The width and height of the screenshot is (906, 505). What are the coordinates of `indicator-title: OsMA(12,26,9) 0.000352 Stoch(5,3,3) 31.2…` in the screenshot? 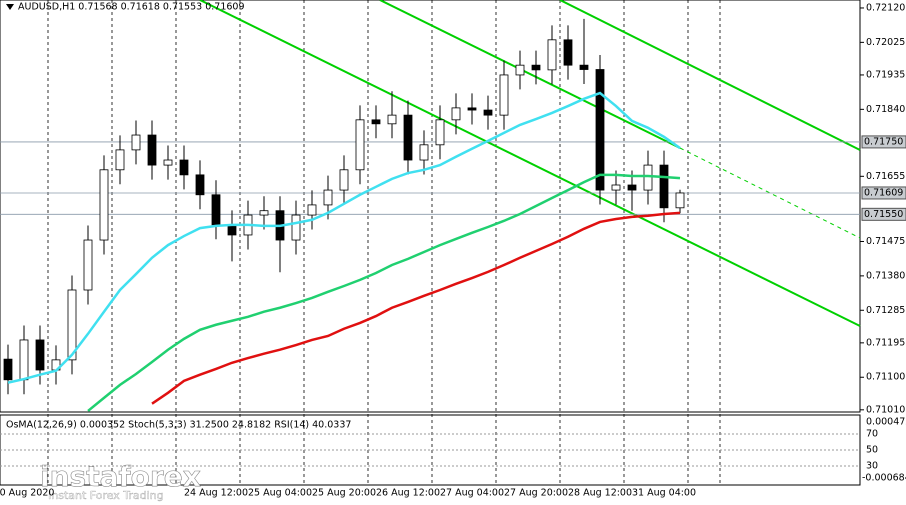 It's located at (178, 425).